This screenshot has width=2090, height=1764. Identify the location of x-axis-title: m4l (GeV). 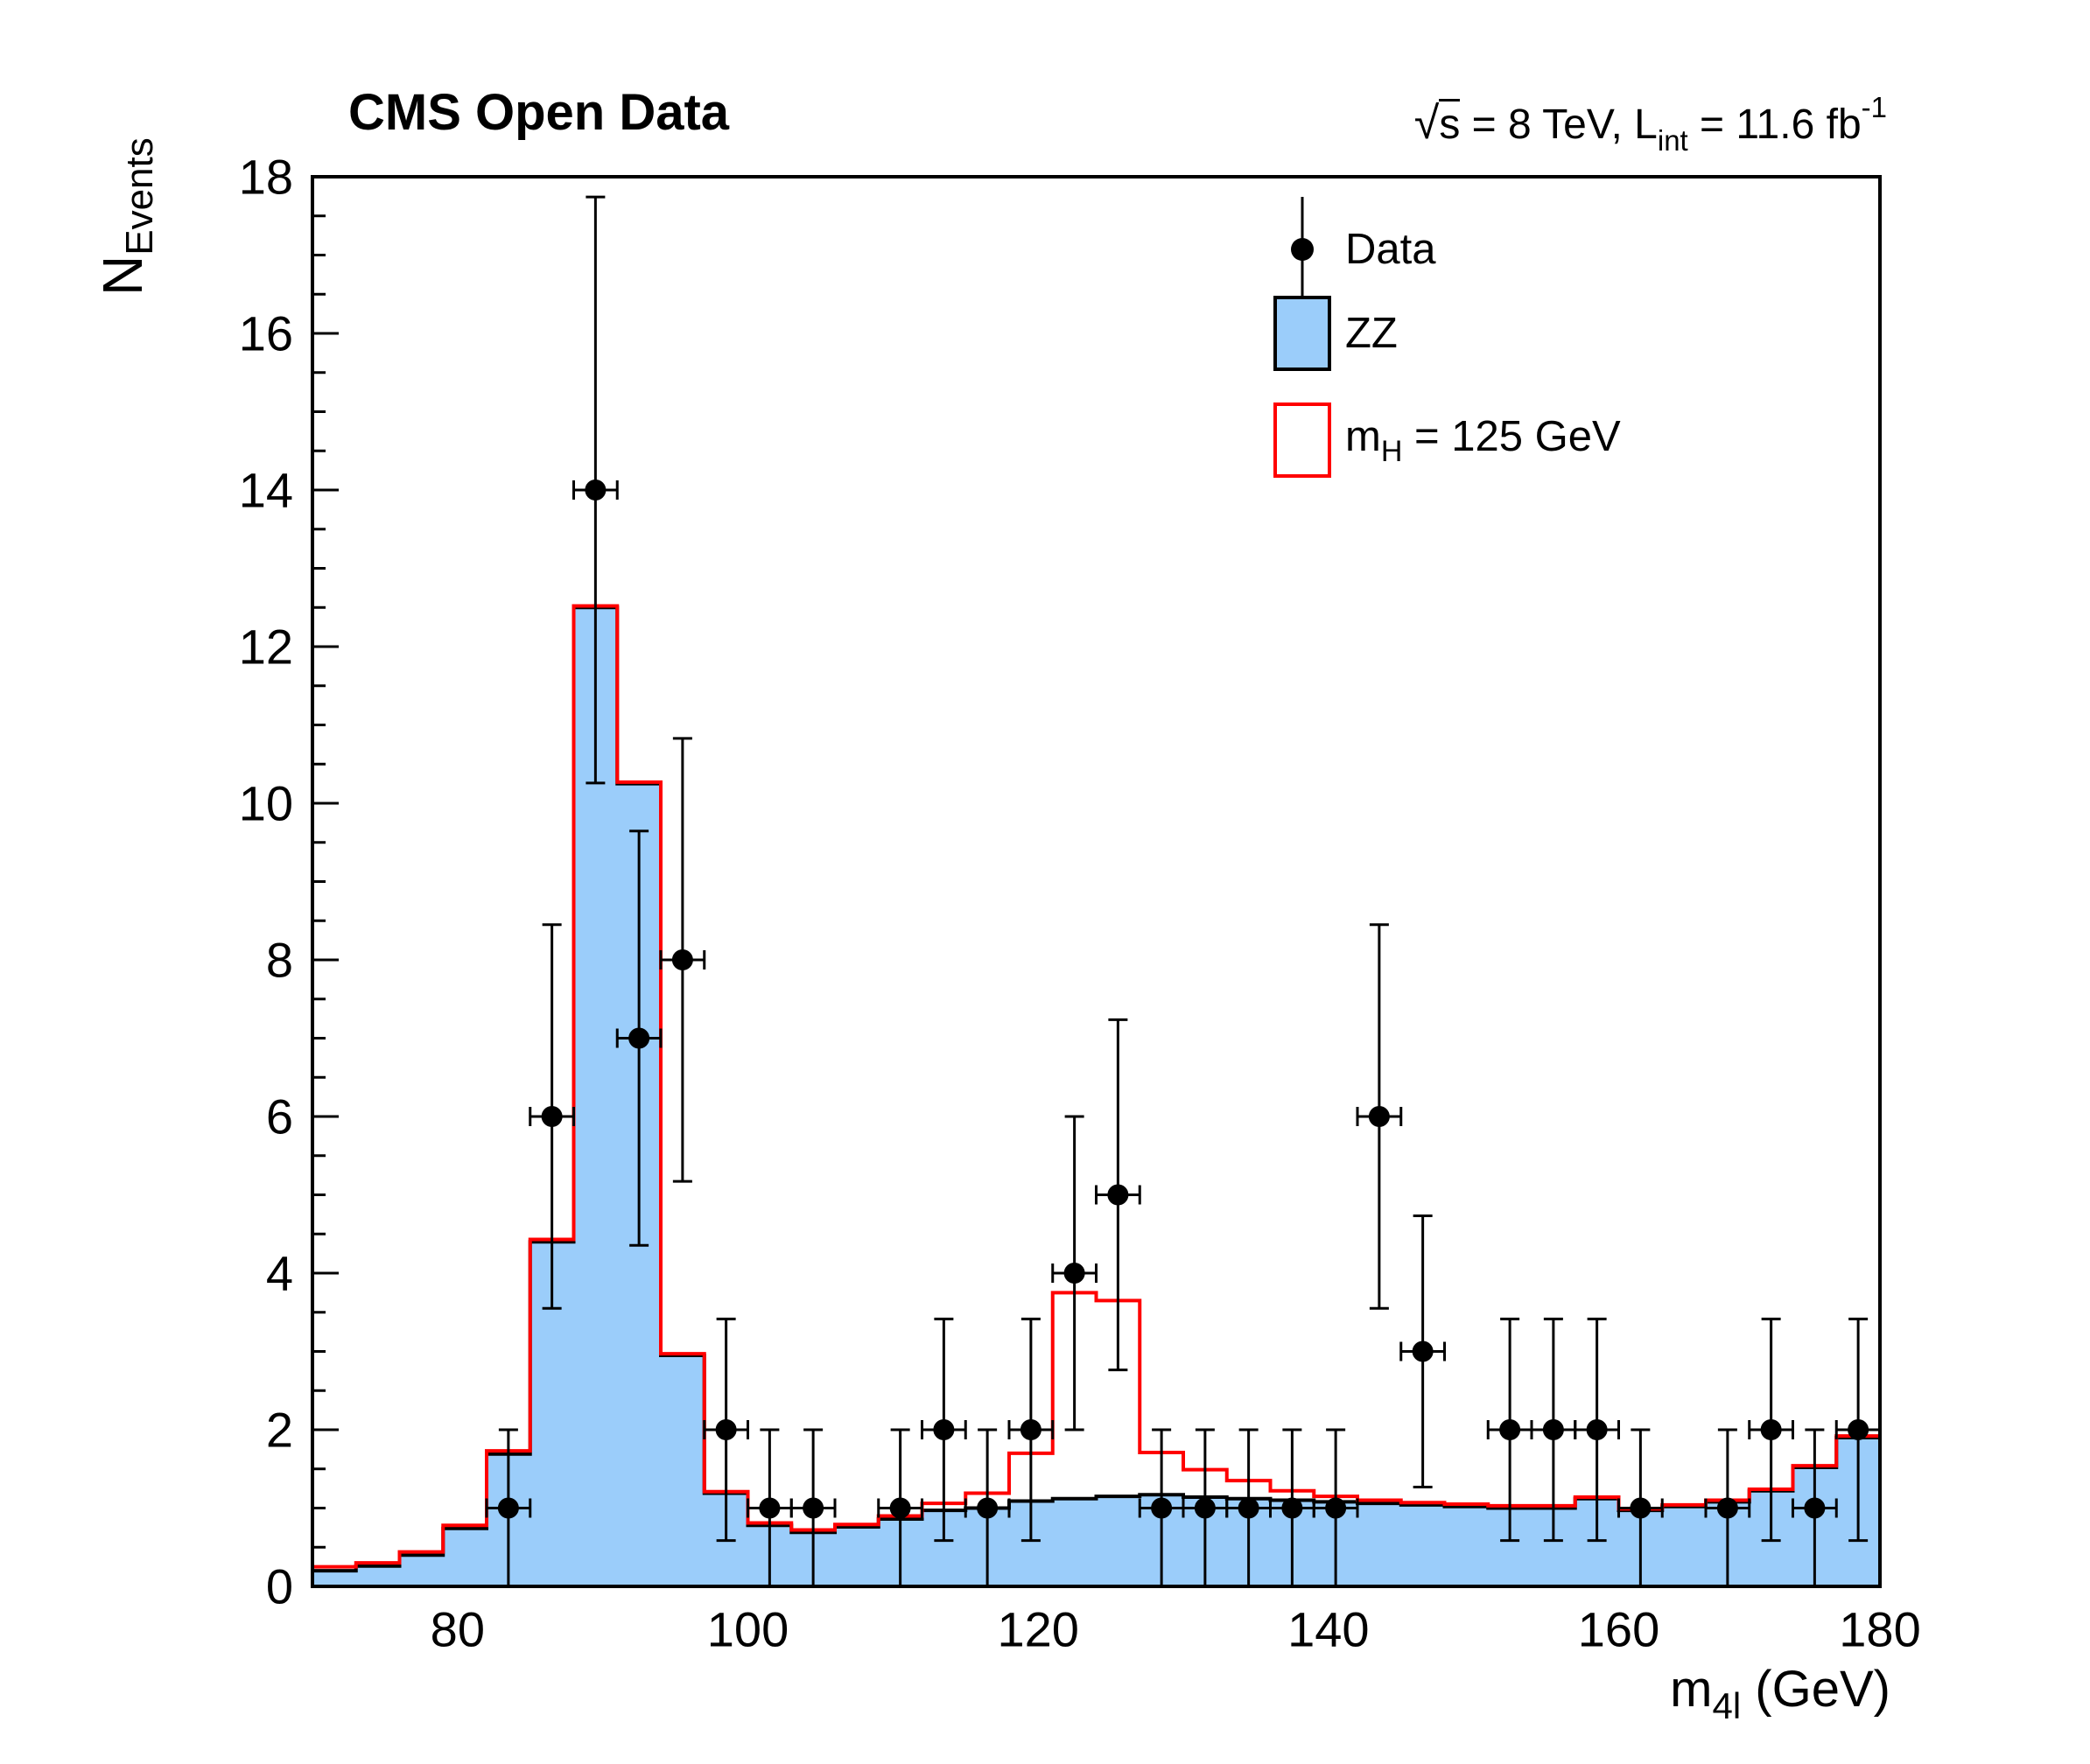
(1780, 1693).